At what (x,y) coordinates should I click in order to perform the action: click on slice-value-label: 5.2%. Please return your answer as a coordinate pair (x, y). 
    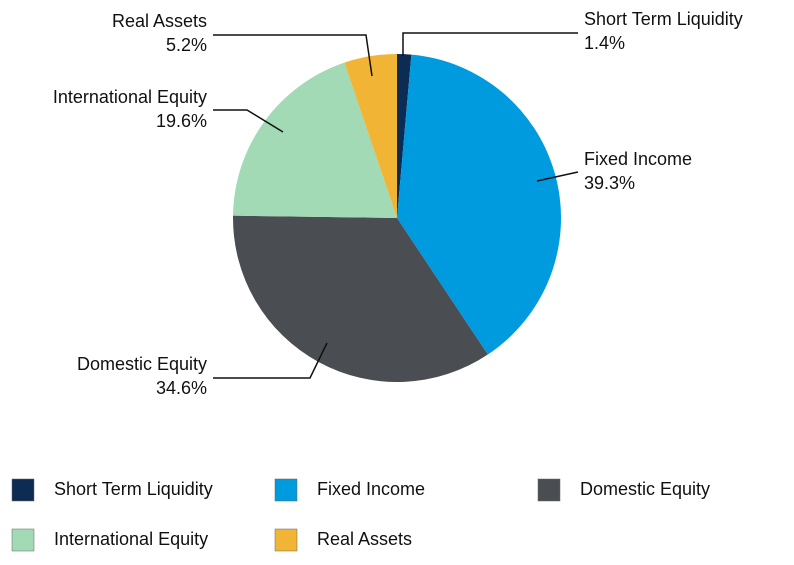
    Looking at the image, I should click on (186, 45).